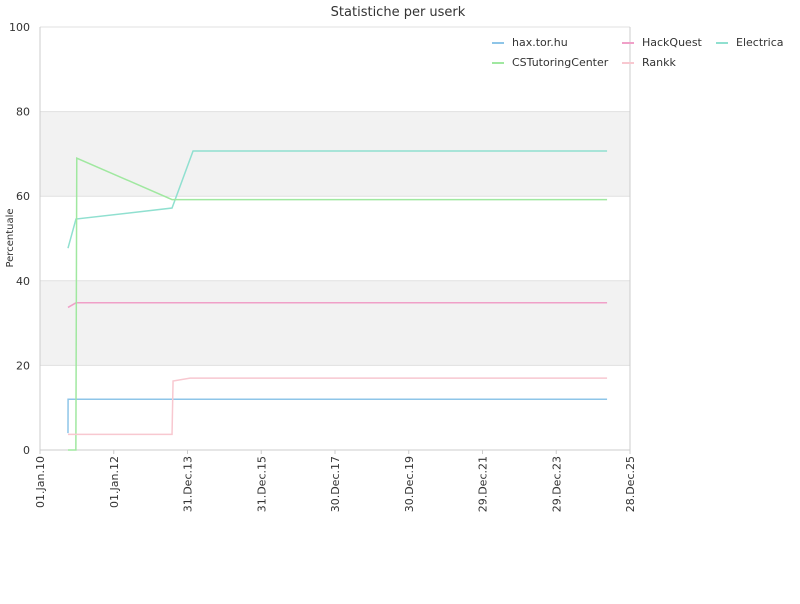 The width and height of the screenshot is (800, 604). What do you see at coordinates (556, 484) in the screenshot?
I see `x-tick-label: 29.Dec.23` at bounding box center [556, 484].